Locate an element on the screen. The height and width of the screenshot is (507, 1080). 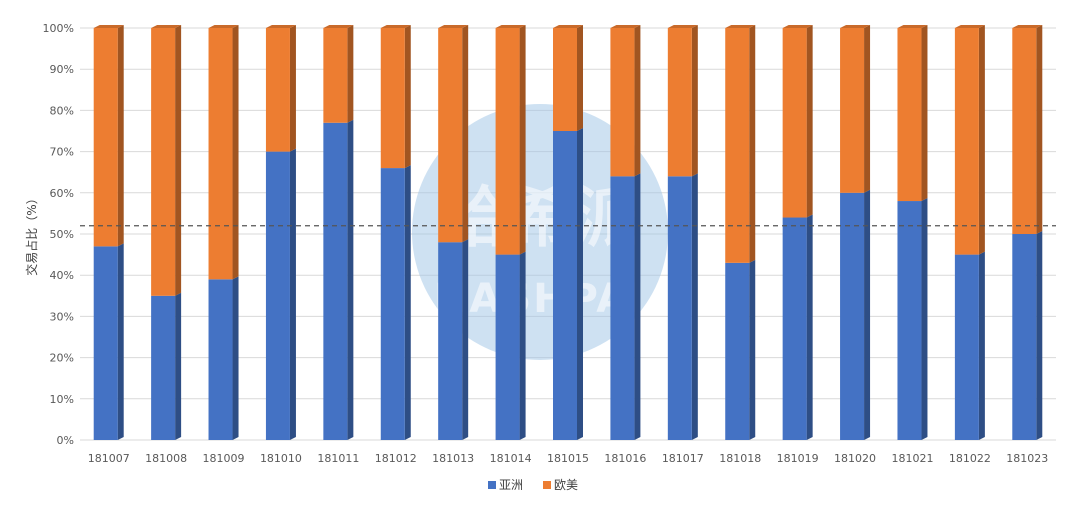
x-tick-label: 181017 is located at coordinates (683, 458).